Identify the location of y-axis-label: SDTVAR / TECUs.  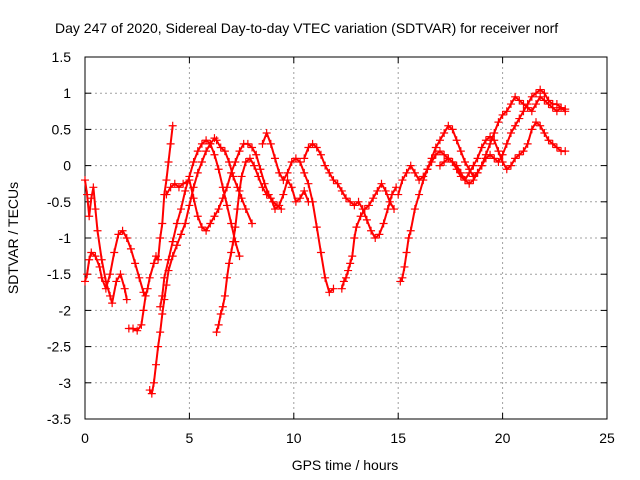
(13, 238).